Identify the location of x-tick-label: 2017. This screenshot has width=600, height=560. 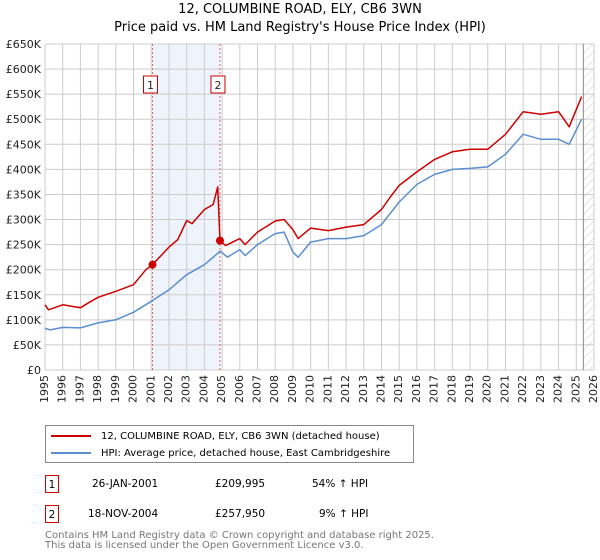
(434, 389).